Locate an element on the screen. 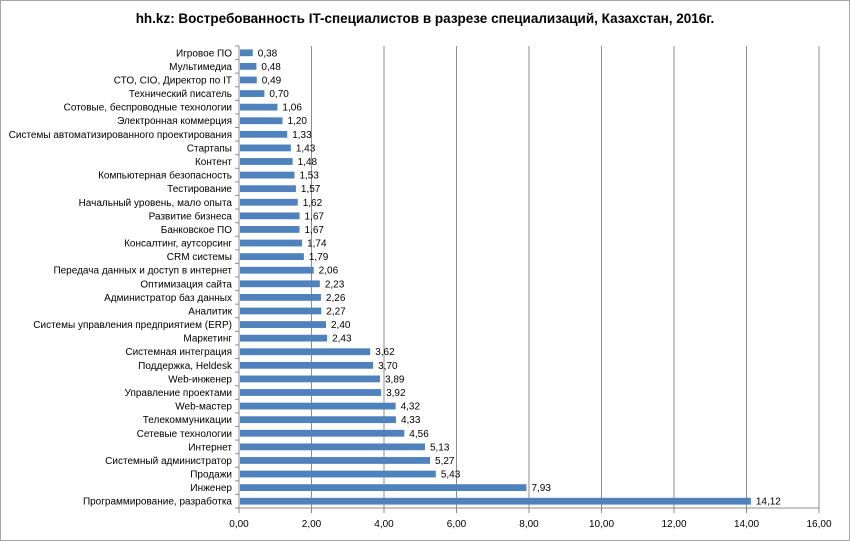 The height and width of the screenshot is (541, 850). category-label: Управление проектами is located at coordinates (178, 393).